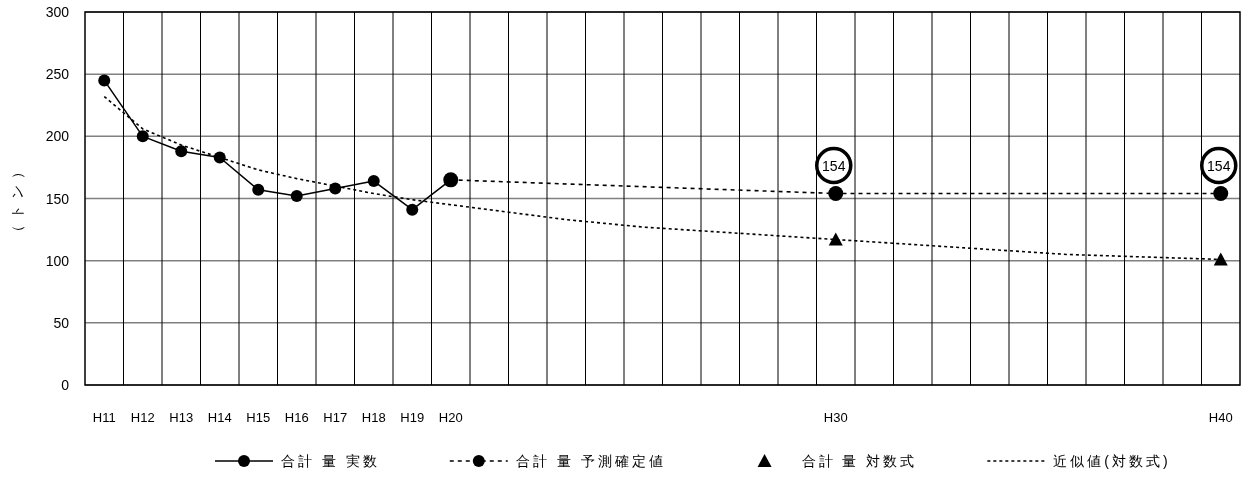 The image size is (1244, 477). What do you see at coordinates (373, 417) in the screenshot?
I see `x-tick-label: H18` at bounding box center [373, 417].